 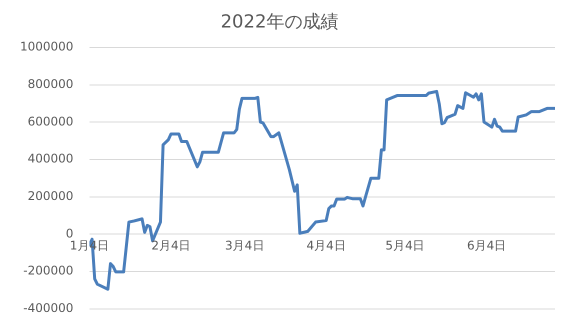 What do you see at coordinates (48, 271) in the screenshot?
I see `y-tick-label: -200000` at bounding box center [48, 271].